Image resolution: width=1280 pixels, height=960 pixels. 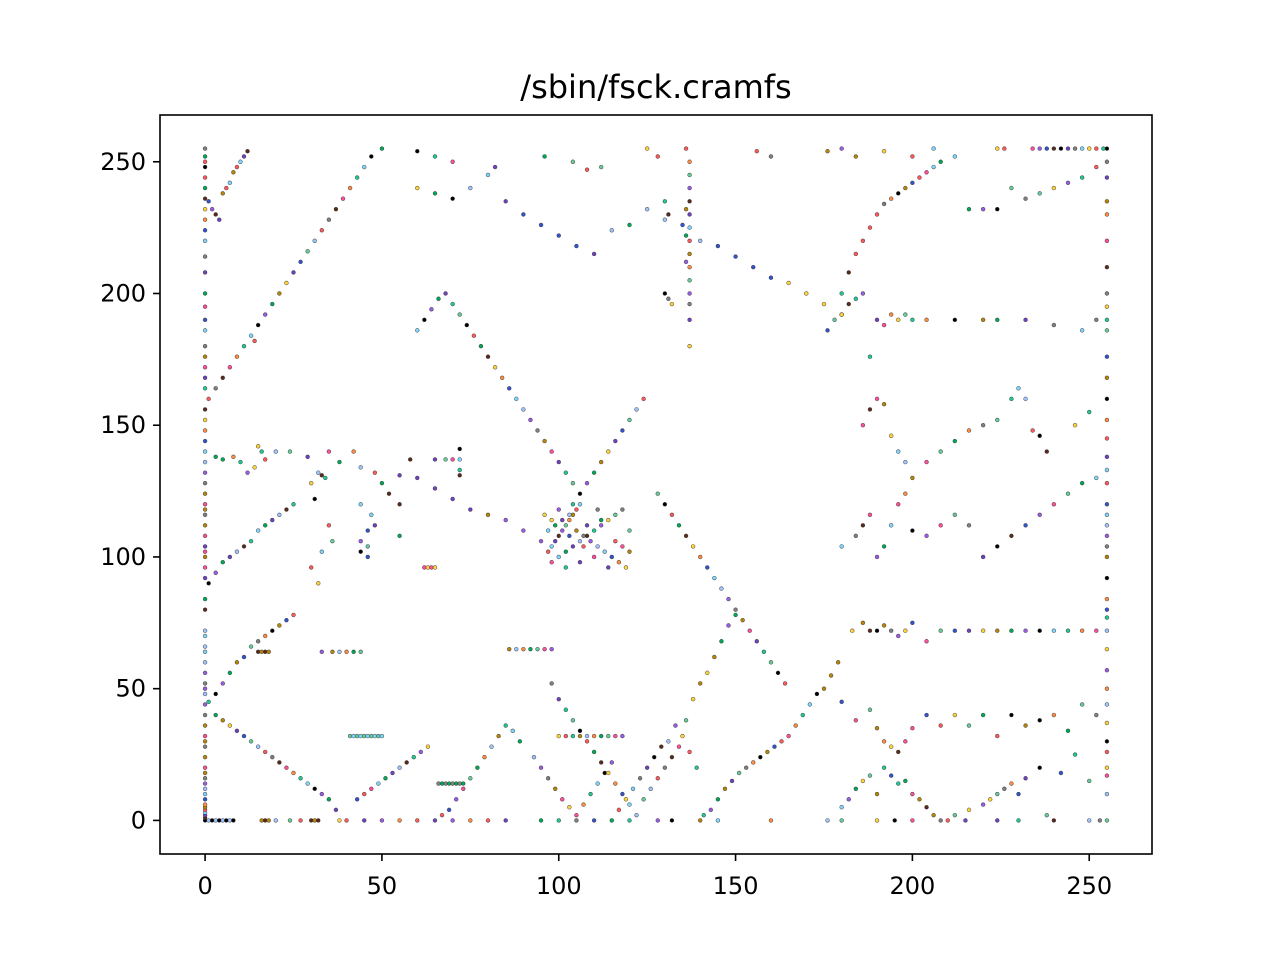 I want to click on x-axis: 0 50 100 150 200 250, so click(x=654, y=877).